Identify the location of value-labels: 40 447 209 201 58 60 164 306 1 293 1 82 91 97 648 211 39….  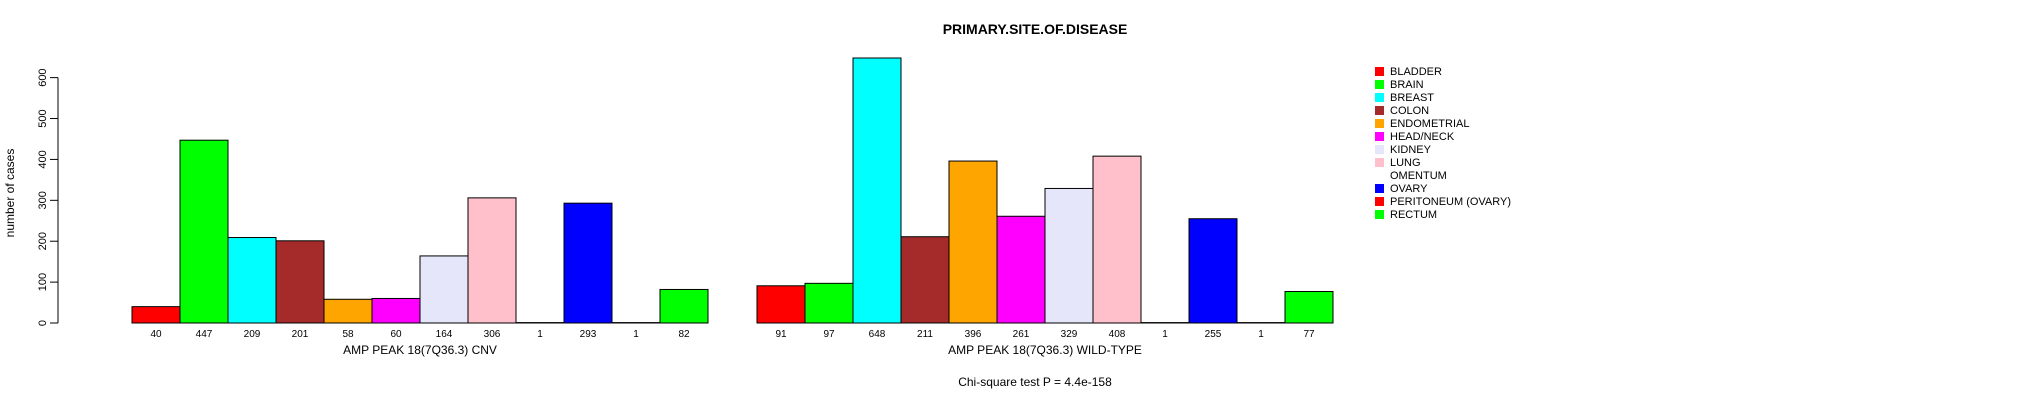
(732, 334).